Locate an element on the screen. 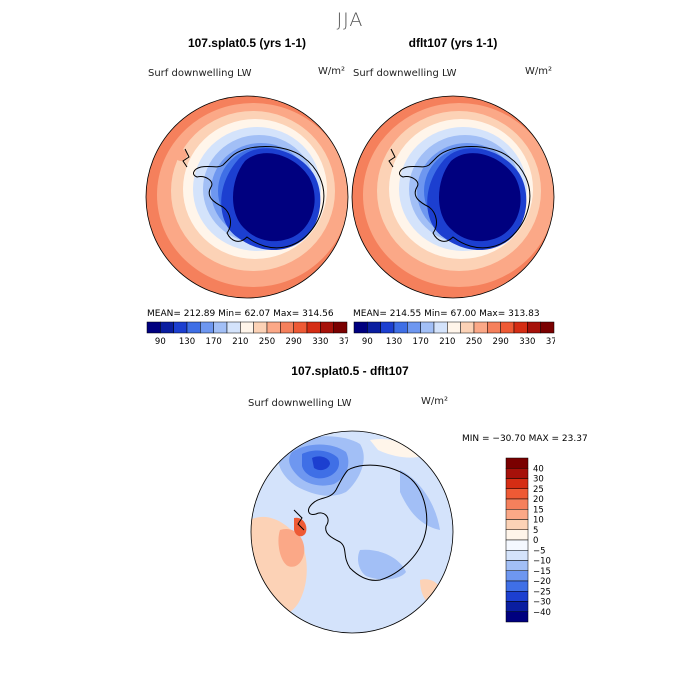 This screenshot has height=700, width=700. diff-colorbar-tick-label: 10 is located at coordinates (538, 521).